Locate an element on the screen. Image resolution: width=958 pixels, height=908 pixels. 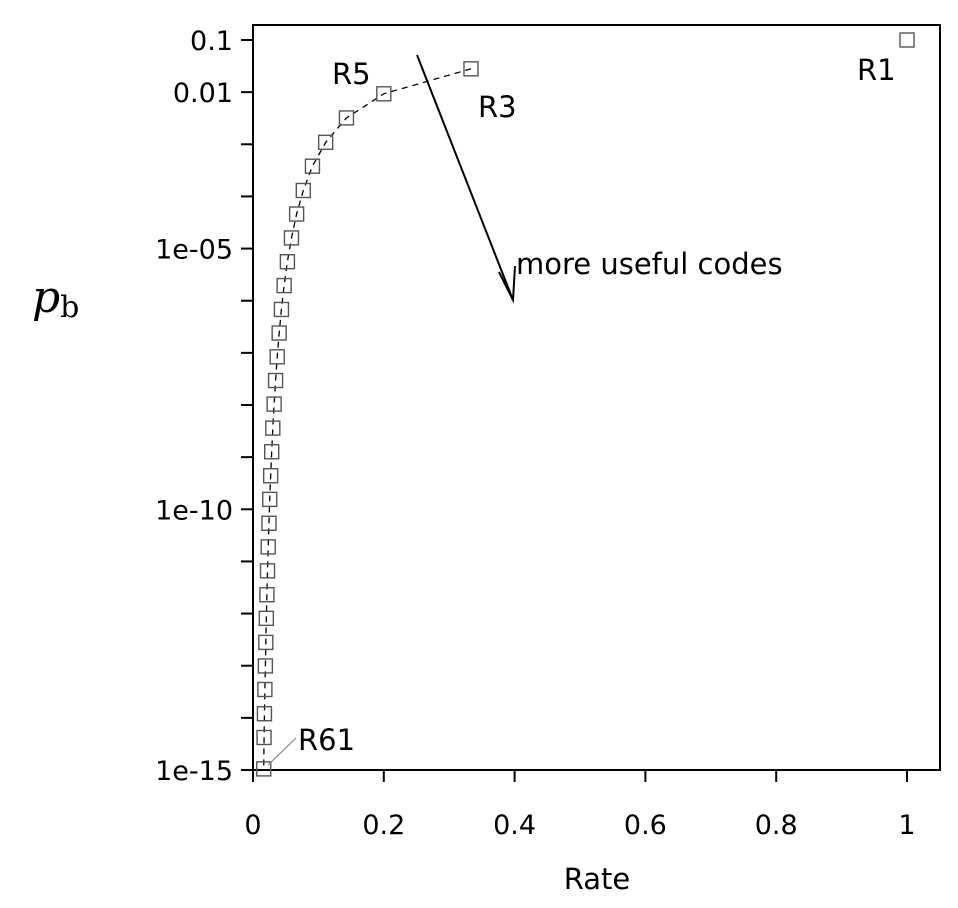
annotation-r3: R3 is located at coordinates (497, 107).